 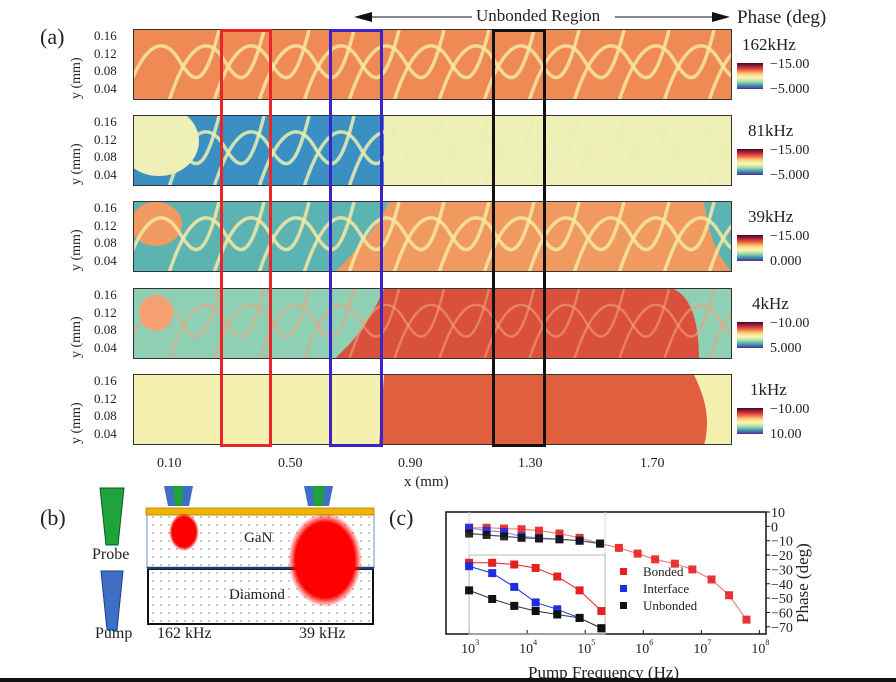 What do you see at coordinates (111, 554) in the screenshot?
I see `probe-label: Probe` at bounding box center [111, 554].